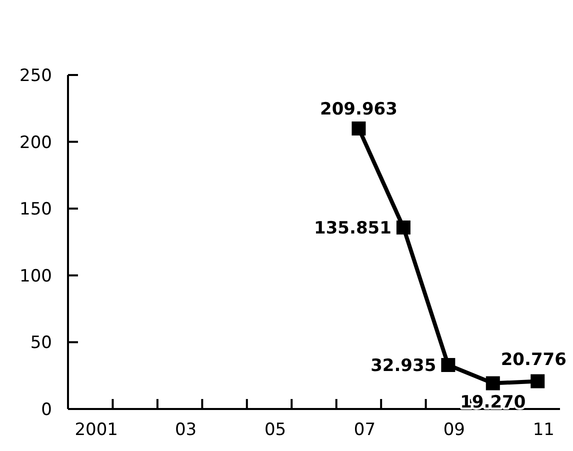 The image size is (573, 451). What do you see at coordinates (186, 430) in the screenshot?
I see `x-tick-label: 03` at bounding box center [186, 430].